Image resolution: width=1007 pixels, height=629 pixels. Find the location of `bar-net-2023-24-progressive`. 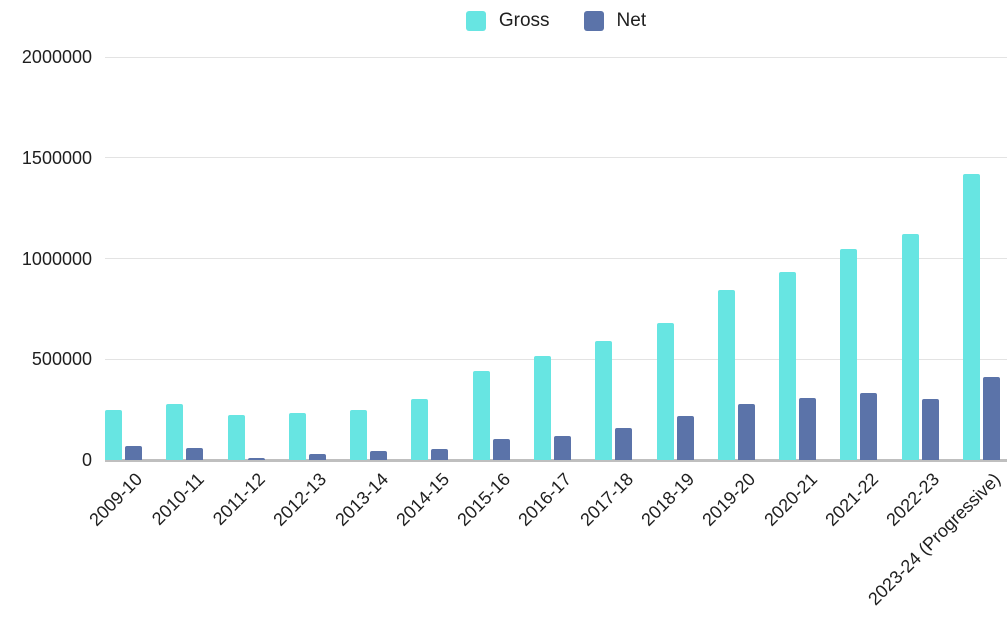

bar-net-2023-24-progressive is located at coordinates (991, 418).